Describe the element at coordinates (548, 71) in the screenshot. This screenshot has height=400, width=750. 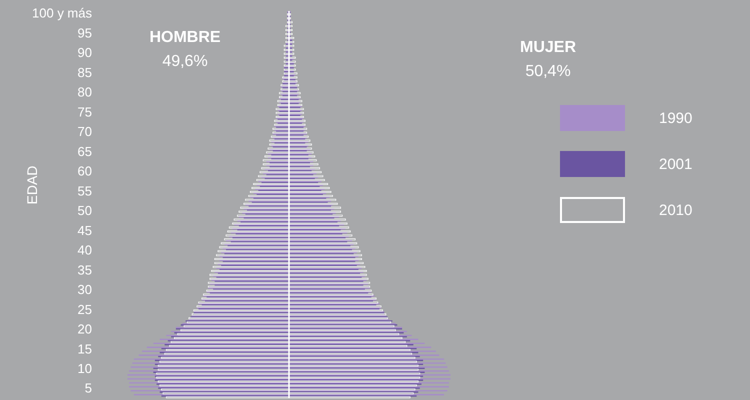
I see `text: 50,4%` at that location.